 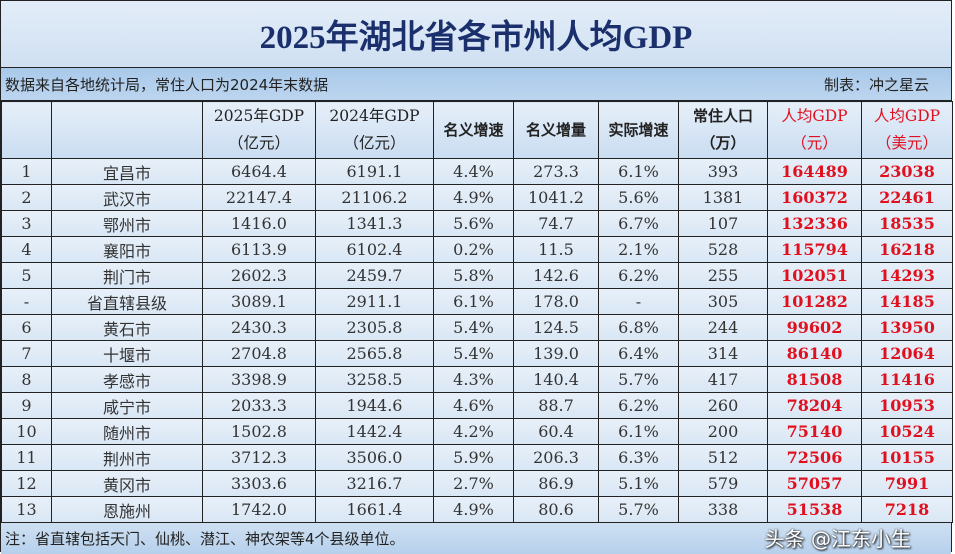 What do you see at coordinates (127, 353) in the screenshot?
I see `table-cell: 十堰市` at bounding box center [127, 353].